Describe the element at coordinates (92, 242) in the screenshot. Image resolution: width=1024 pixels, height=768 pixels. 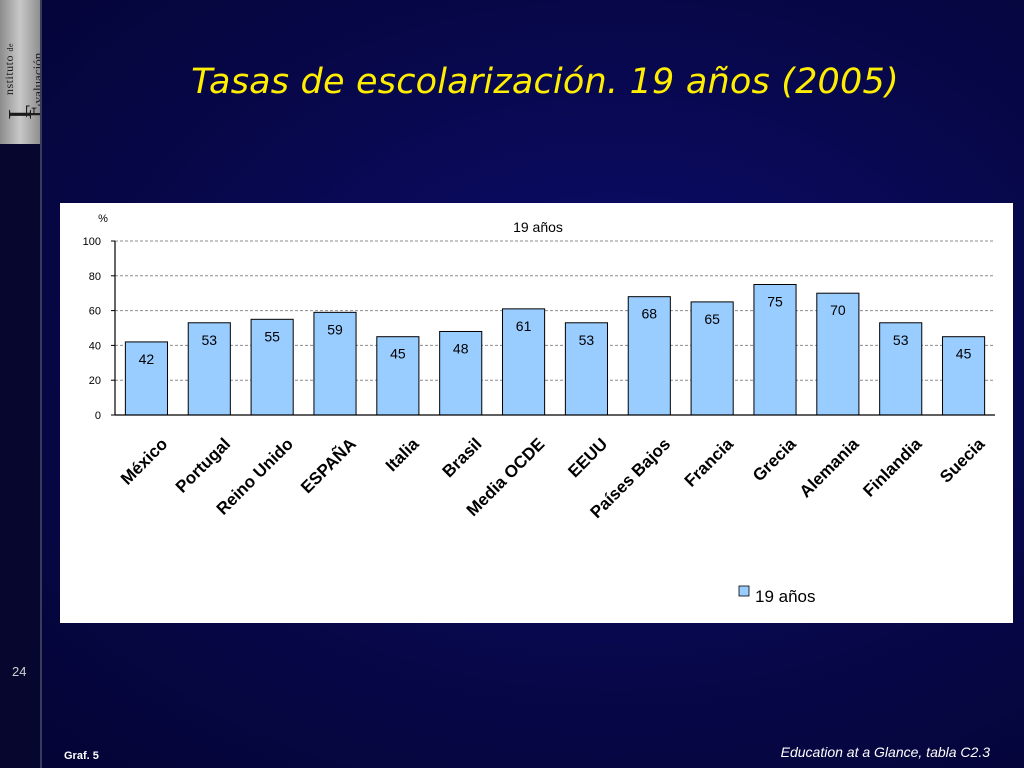
I see `y-tick-label: 100` at that location.